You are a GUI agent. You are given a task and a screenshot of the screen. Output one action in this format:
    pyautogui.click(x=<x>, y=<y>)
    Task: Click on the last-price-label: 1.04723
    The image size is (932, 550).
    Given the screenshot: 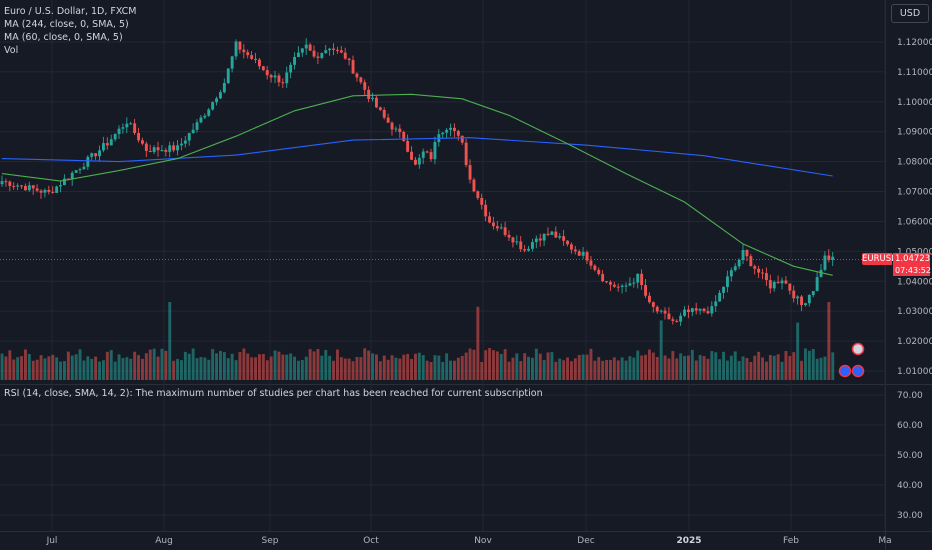 What is the action you would take?
    pyautogui.click(x=912, y=259)
    